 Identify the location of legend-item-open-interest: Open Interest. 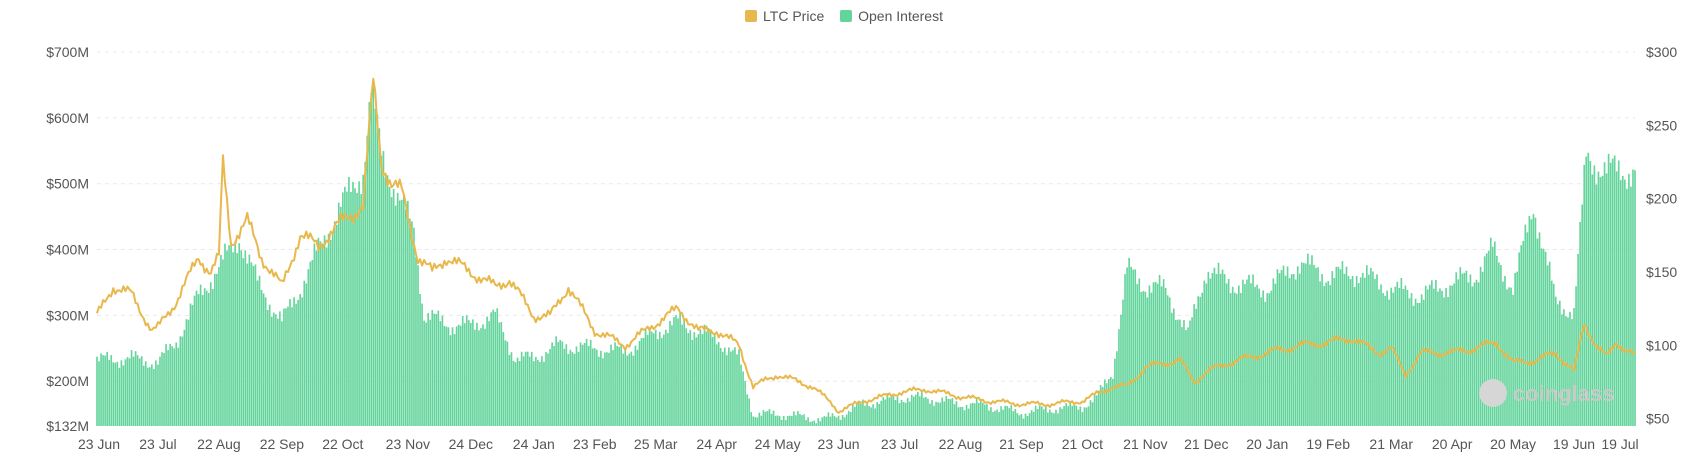
(891, 16).